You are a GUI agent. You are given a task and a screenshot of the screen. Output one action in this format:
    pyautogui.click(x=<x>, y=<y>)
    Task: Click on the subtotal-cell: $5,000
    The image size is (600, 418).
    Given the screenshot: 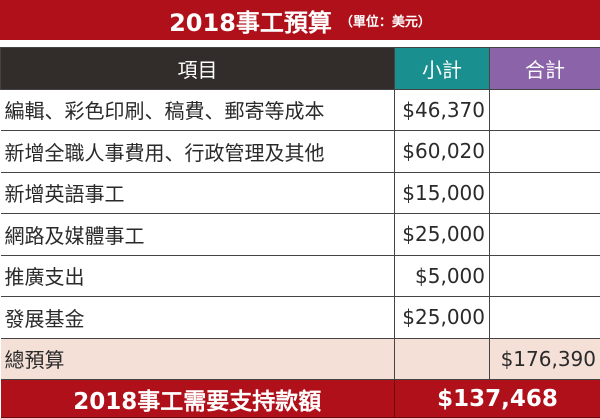 What is the action you would take?
    pyautogui.click(x=442, y=276)
    